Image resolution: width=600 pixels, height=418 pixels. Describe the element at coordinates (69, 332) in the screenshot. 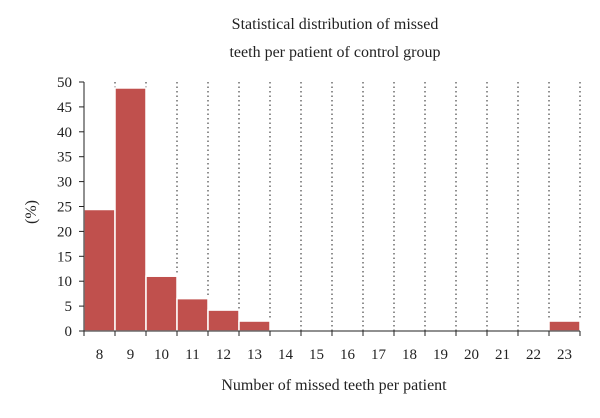

I see `y-tick-label: 0` at that location.